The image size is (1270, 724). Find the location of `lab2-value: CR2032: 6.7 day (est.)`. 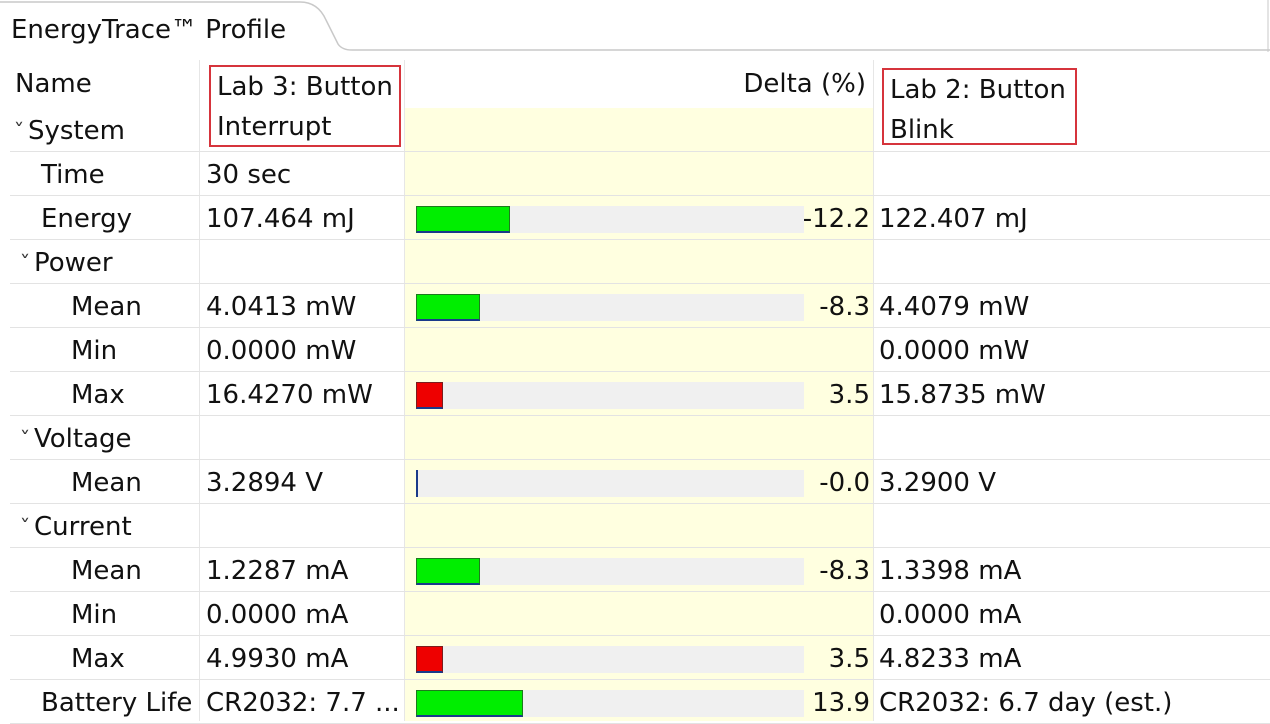

lab2-value: CR2032: 6.7 day (est.) is located at coordinates (1026, 703).